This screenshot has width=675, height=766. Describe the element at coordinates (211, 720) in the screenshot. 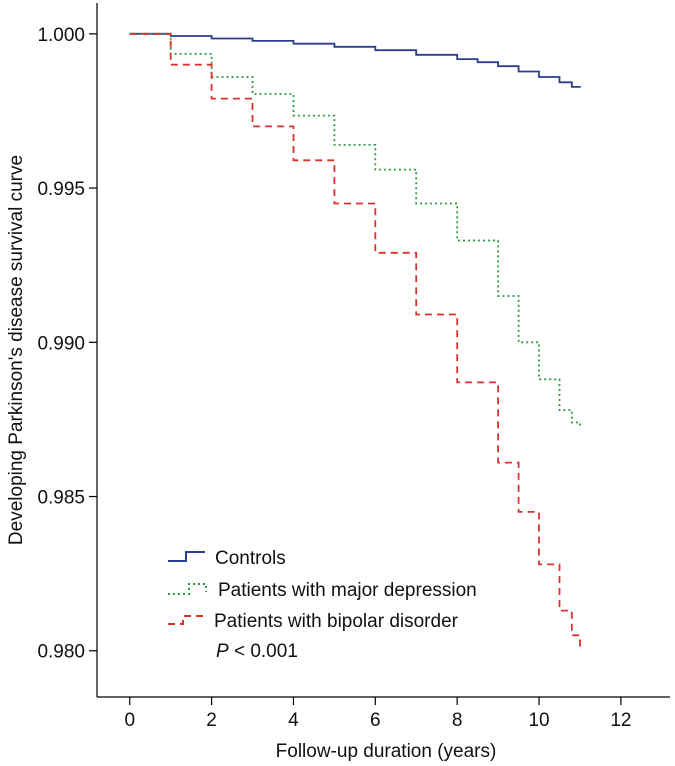

I see `x-tick-label: 2` at that location.